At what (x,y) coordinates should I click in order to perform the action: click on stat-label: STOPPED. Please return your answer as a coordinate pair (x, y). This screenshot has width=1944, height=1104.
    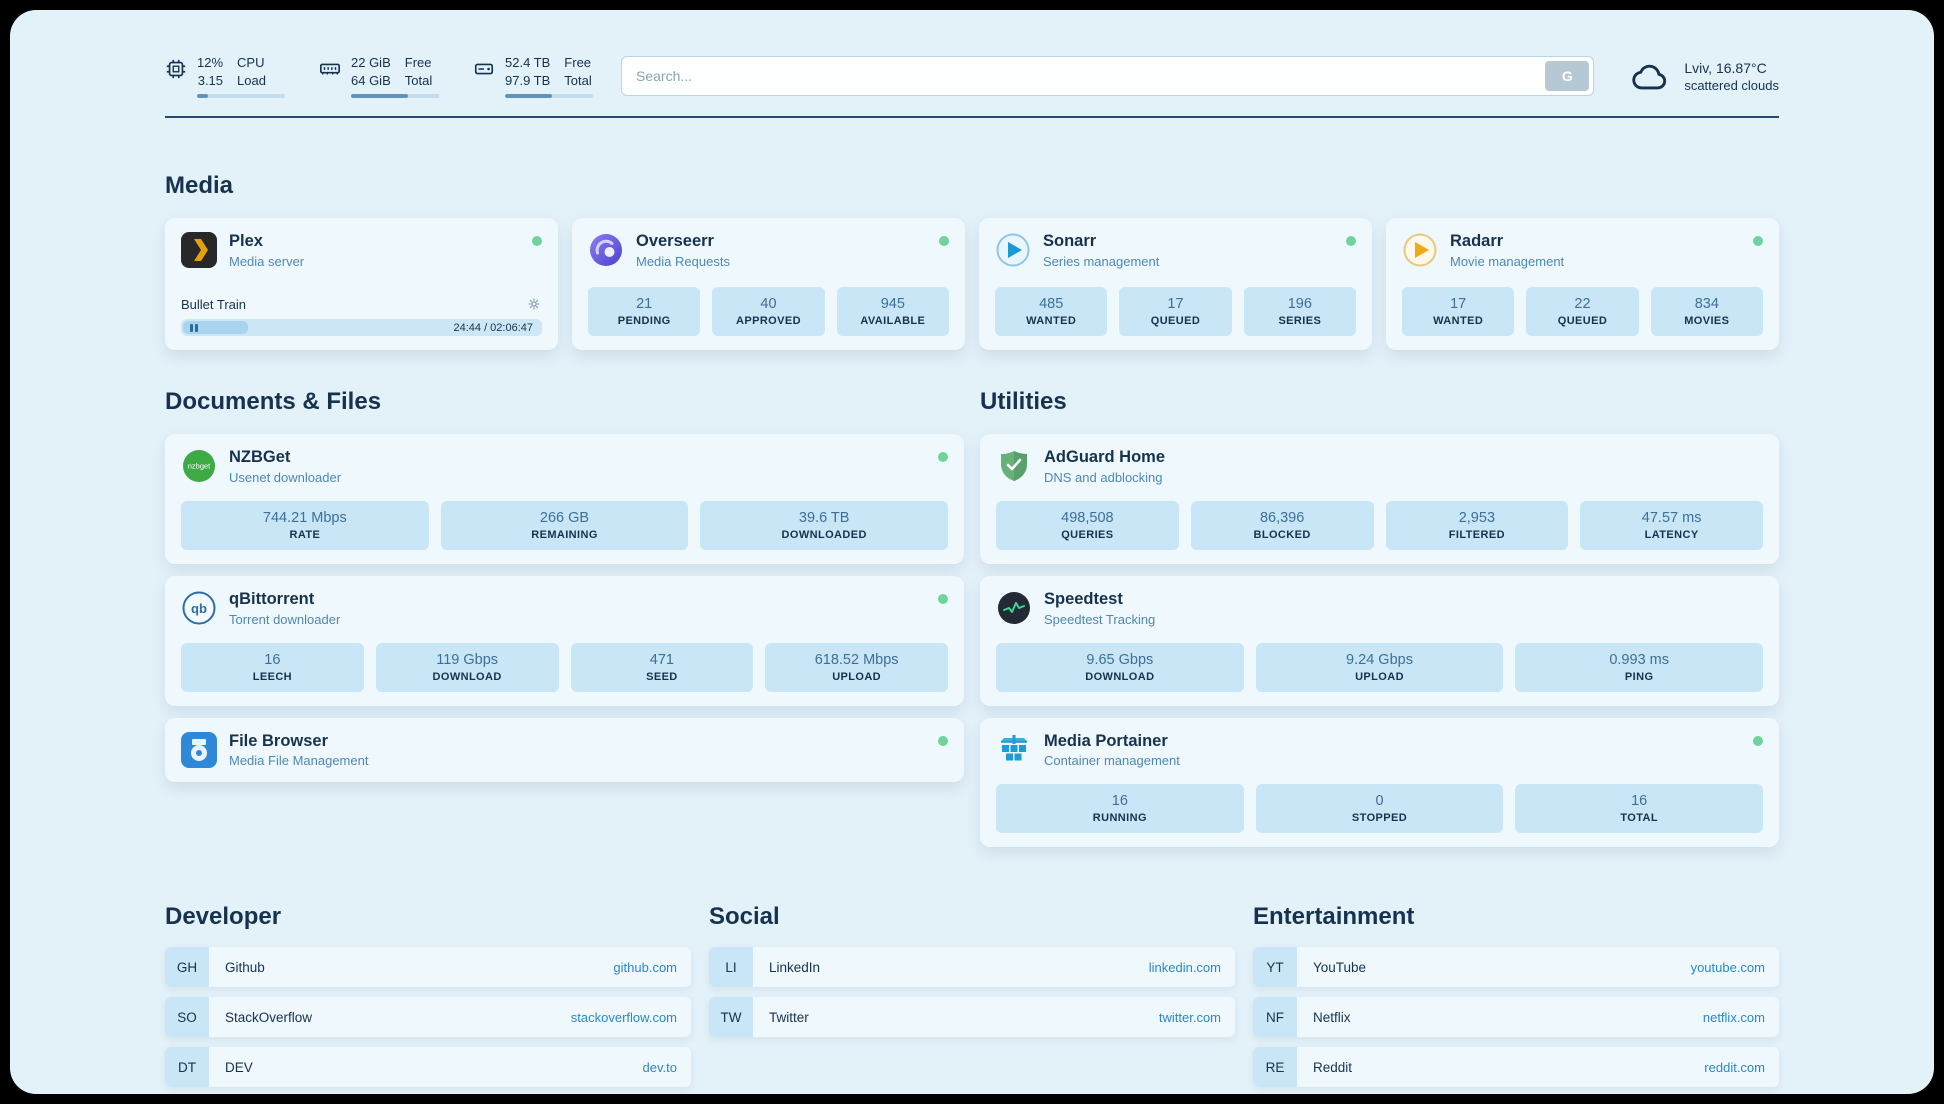
    Looking at the image, I should click on (1379, 818).